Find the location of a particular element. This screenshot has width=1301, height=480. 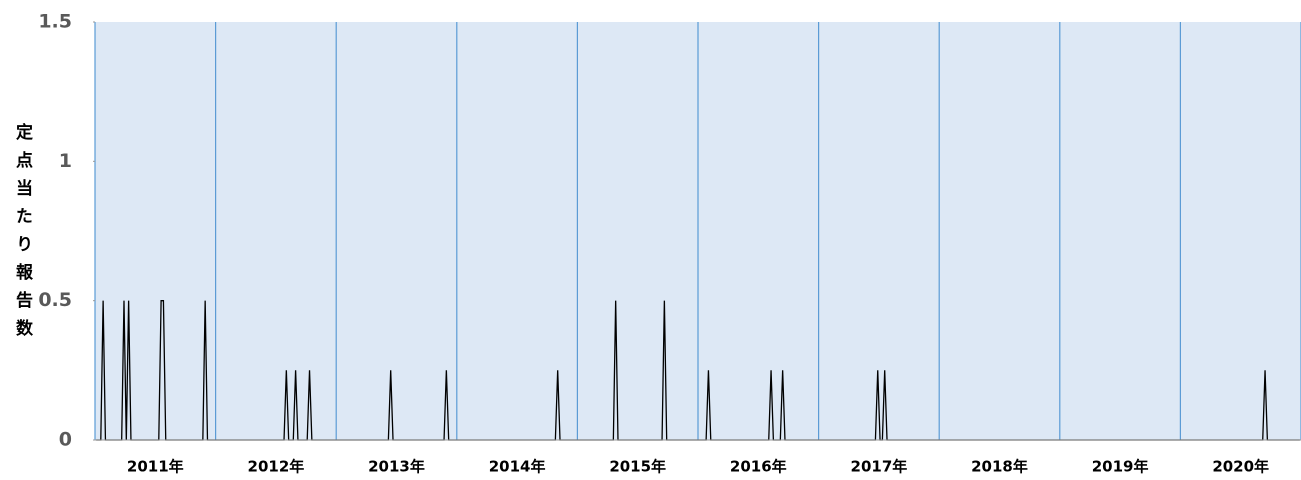

y-axis-label: 定点当たり報告数 is located at coordinates (22, 234).